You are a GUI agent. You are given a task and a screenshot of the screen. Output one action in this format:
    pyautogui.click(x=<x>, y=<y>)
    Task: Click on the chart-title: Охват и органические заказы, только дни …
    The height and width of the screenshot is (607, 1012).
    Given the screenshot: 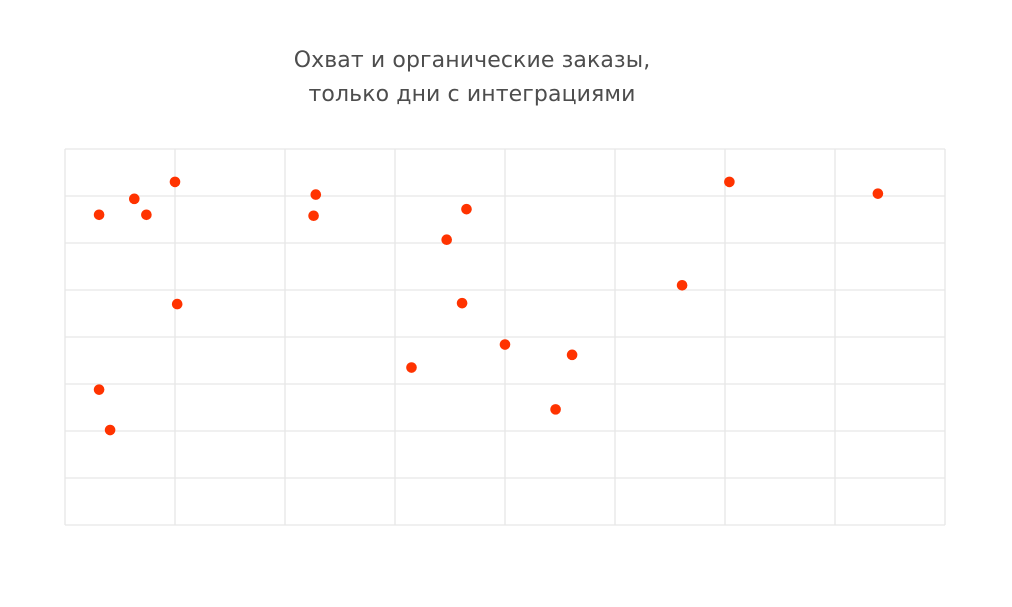 What is the action you would take?
    pyautogui.click(x=472, y=78)
    